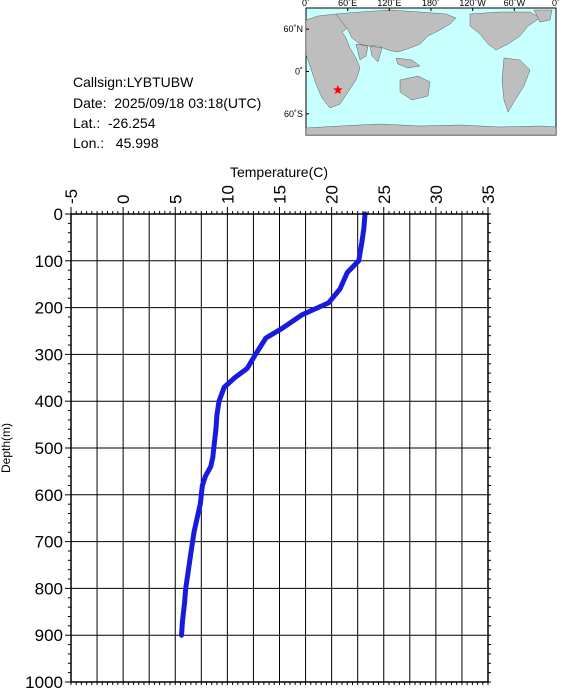 The height and width of the screenshot is (690, 564). I want to click on x-tick-label: 10, so click(227, 194).